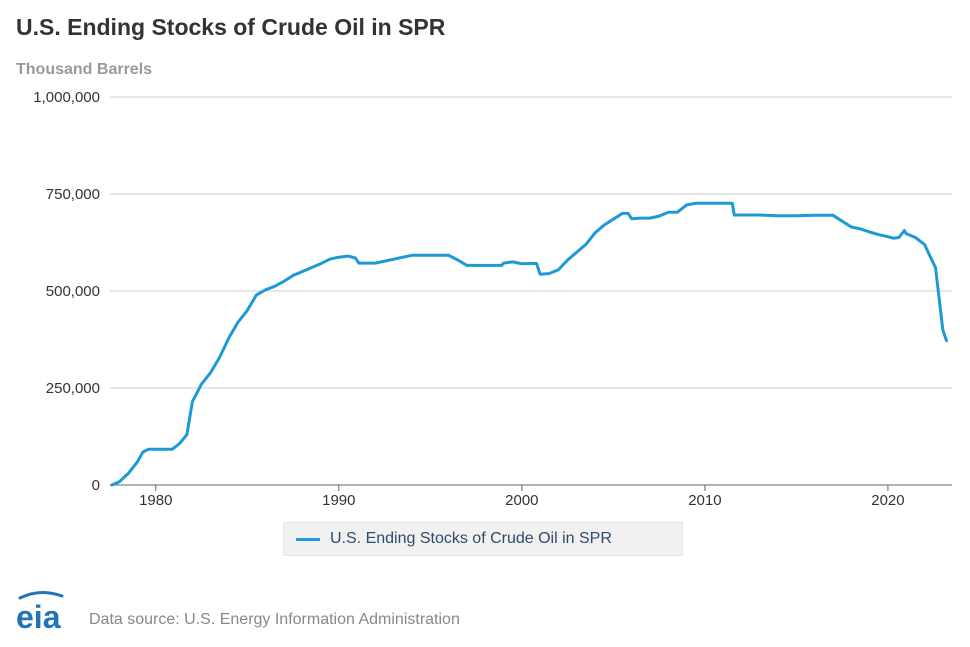  Describe the element at coordinates (73, 194) in the screenshot. I see `y-tick-label: 750,000` at that location.